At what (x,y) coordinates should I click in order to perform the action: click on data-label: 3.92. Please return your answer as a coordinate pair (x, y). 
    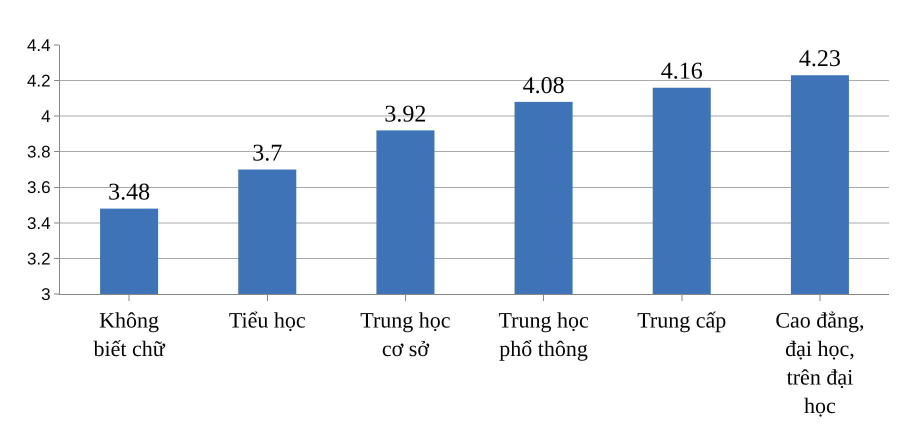
    Looking at the image, I should click on (405, 114).